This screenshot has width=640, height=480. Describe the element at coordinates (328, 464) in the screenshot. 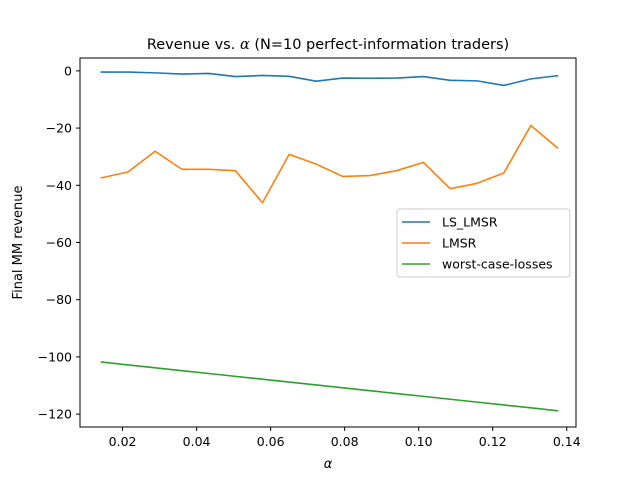

I see `x-axis-label: α` at that location.